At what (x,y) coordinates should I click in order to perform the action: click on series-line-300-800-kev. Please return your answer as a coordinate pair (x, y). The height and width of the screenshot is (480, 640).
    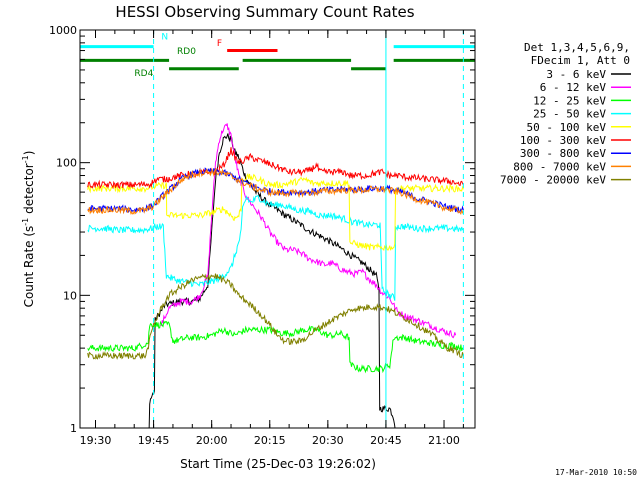
    Looking at the image, I should click on (275, 190).